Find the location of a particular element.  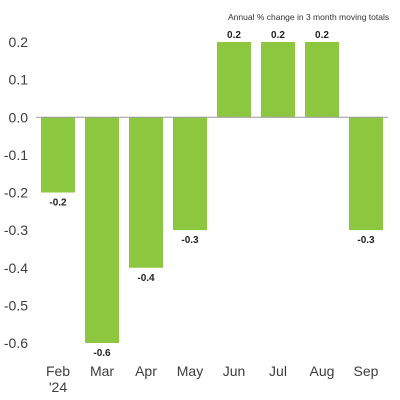

y-tick-label: -0.5 is located at coordinates (16, 305).